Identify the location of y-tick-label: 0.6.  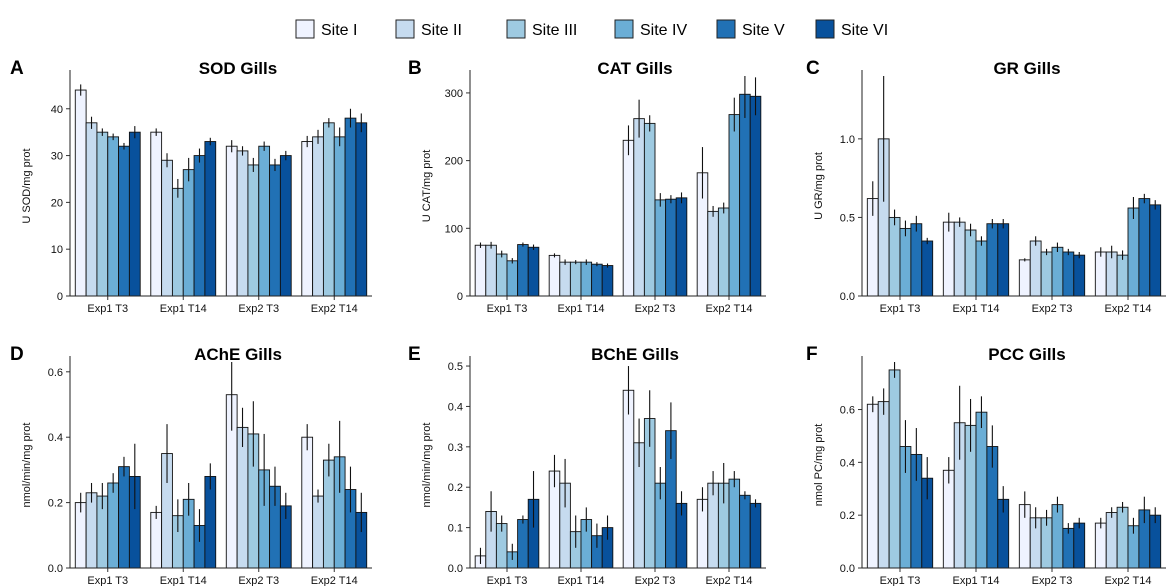
(847, 411).